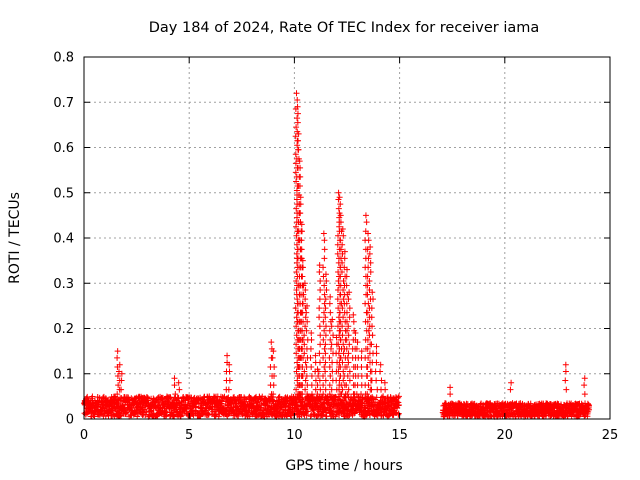 Image resolution: width=640 pixels, height=480 pixels. I want to click on x-tick-label: 15, so click(399, 435).